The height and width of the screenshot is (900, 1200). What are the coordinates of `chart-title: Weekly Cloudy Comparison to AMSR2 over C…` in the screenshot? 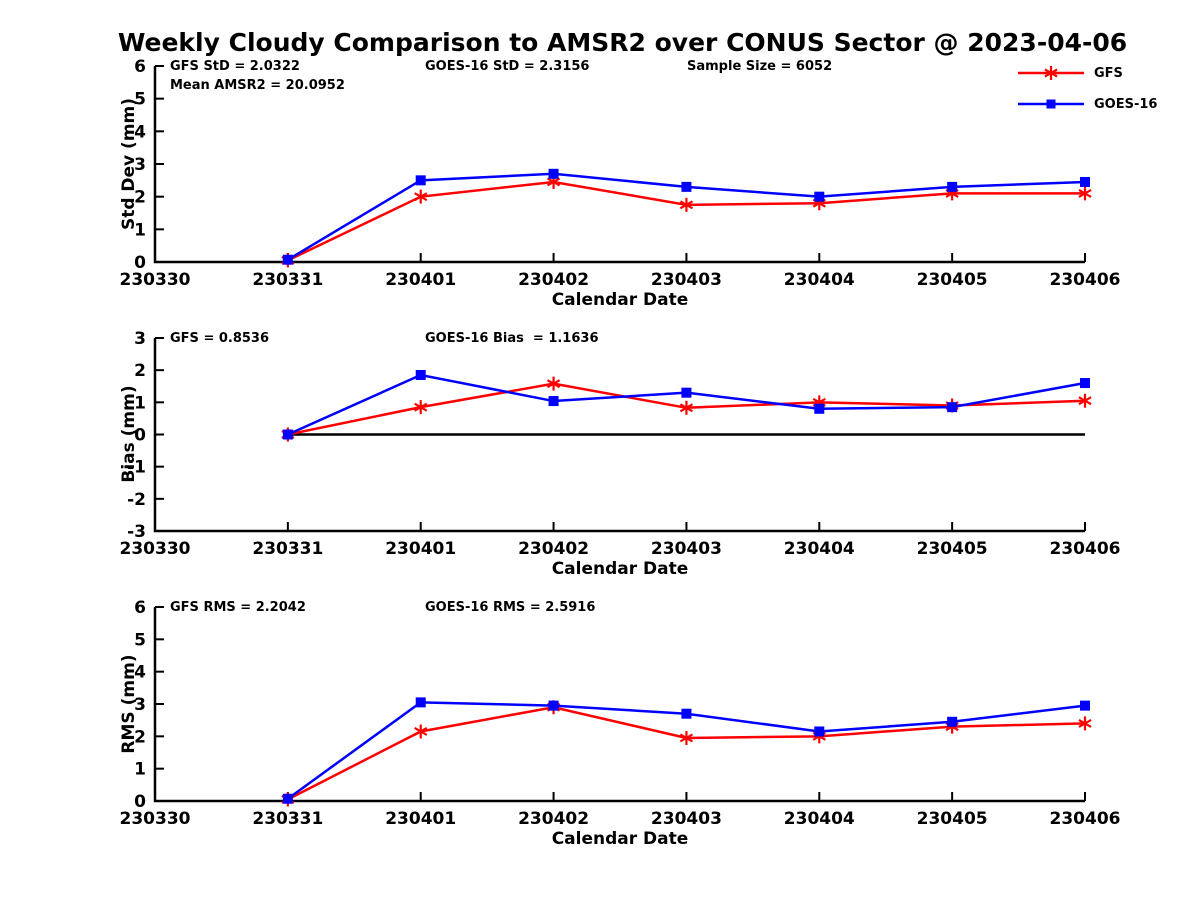 It's located at (622, 42).